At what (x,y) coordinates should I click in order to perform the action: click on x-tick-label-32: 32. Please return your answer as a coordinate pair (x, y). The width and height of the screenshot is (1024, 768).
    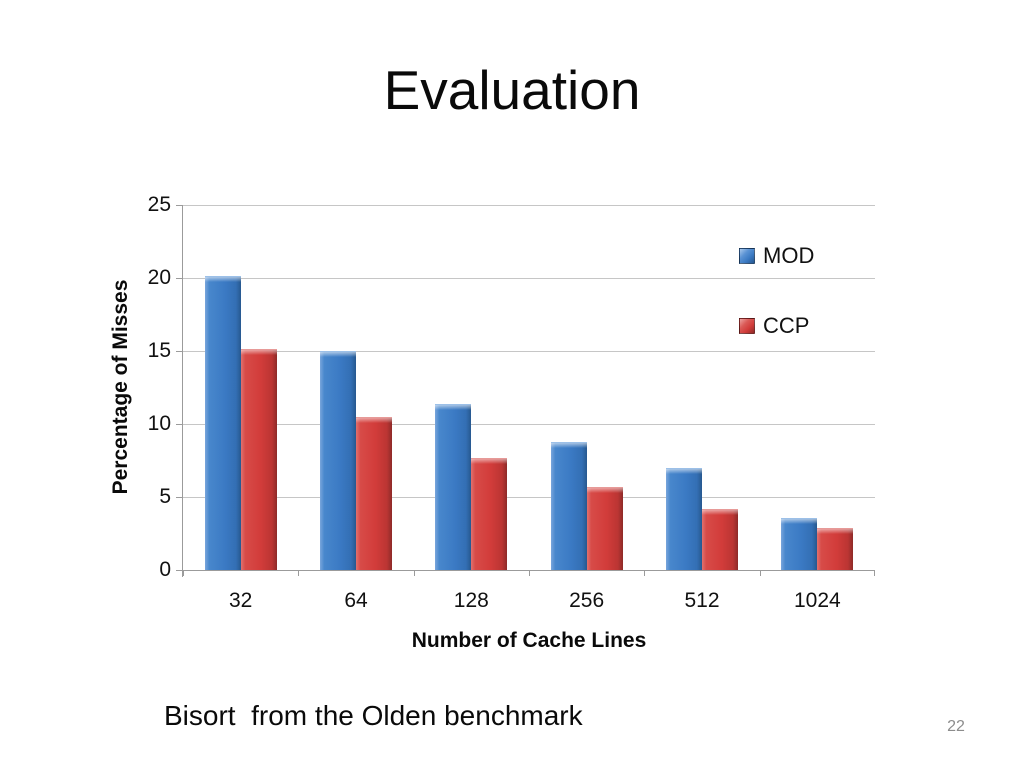
    Looking at the image, I should click on (240, 600).